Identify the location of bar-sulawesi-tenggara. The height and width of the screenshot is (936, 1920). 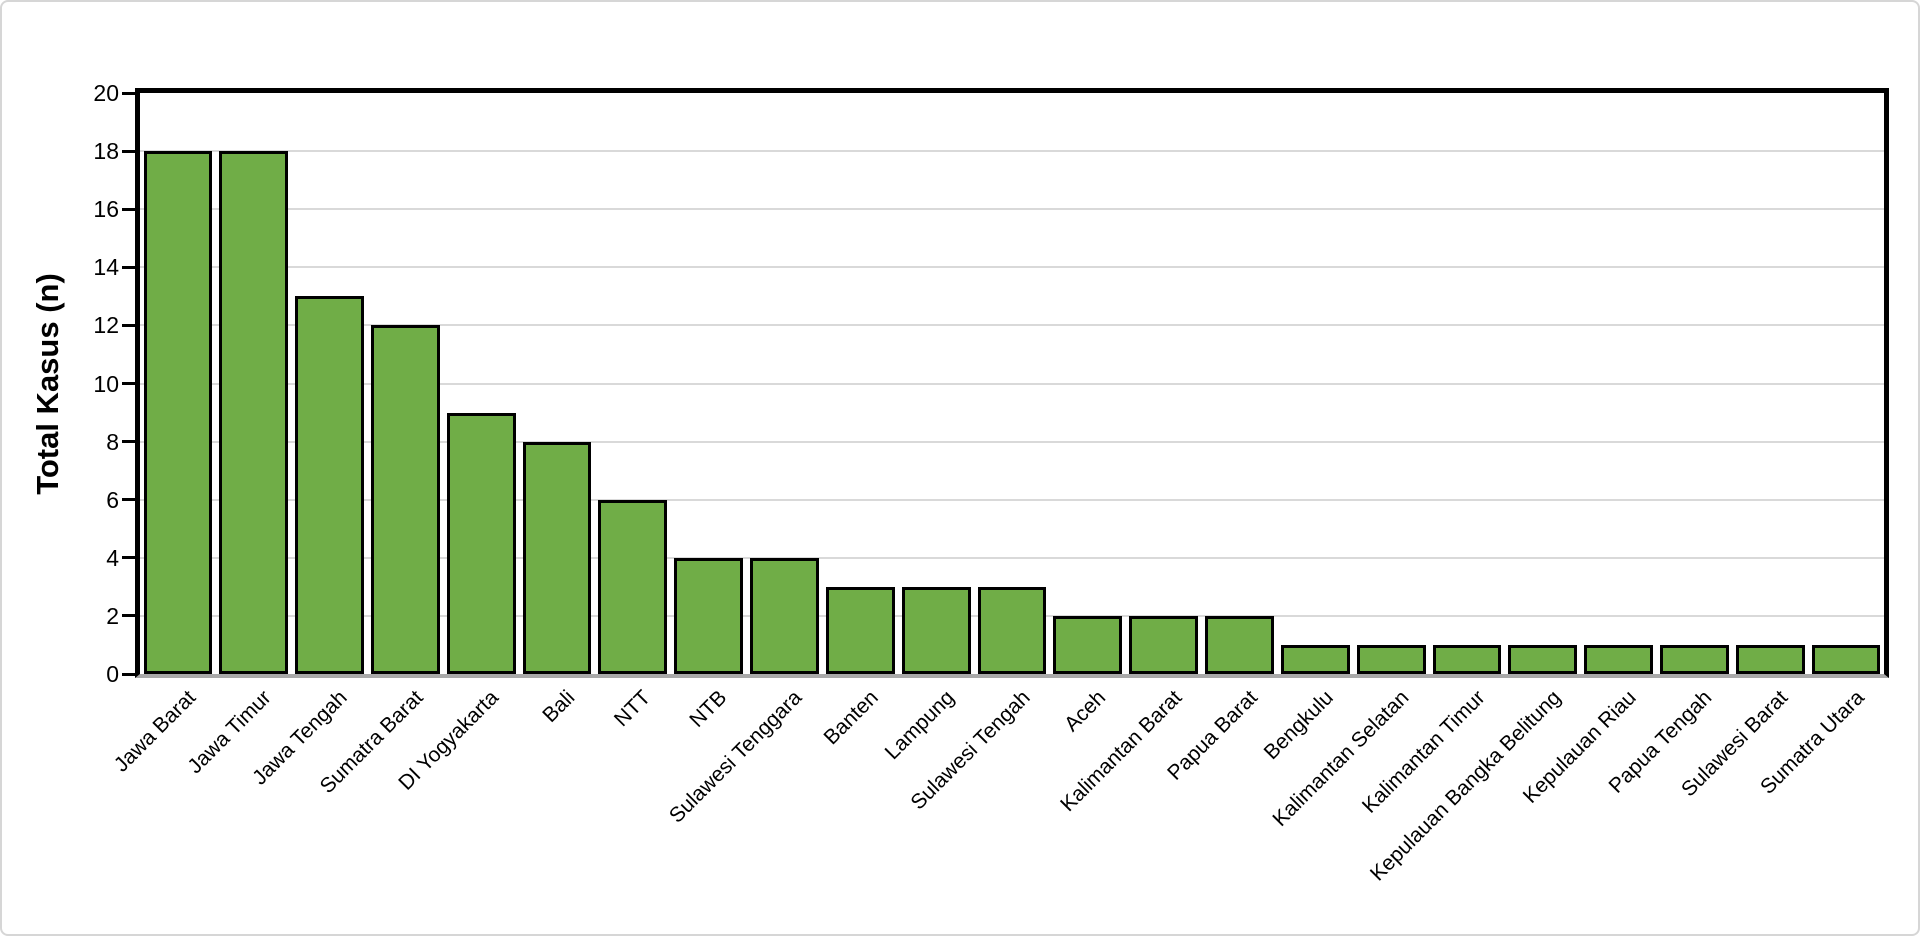
(784, 615).